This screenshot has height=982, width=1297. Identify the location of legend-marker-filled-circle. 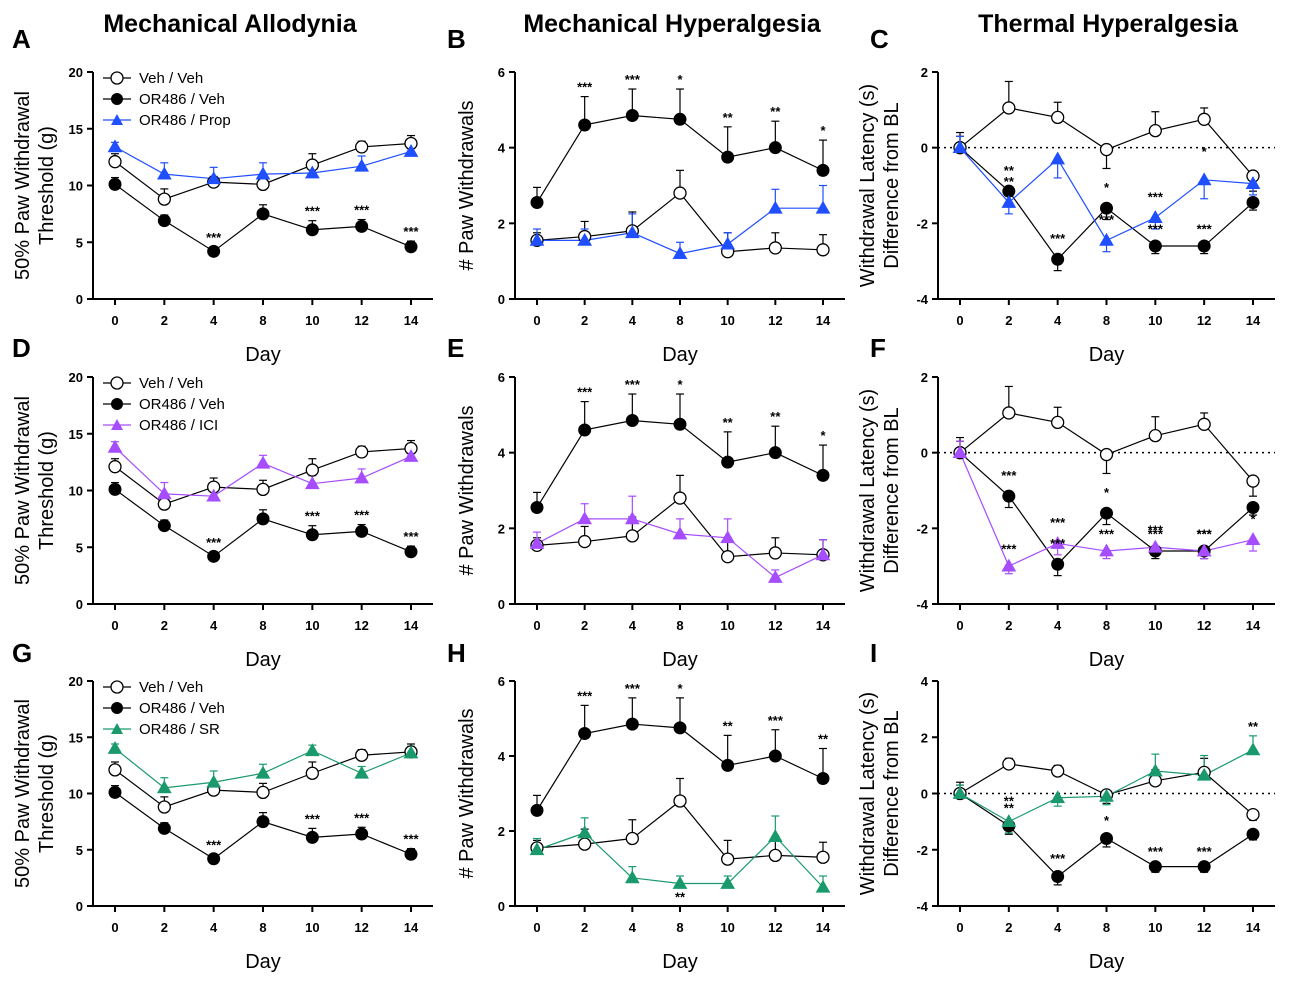
(117, 708).